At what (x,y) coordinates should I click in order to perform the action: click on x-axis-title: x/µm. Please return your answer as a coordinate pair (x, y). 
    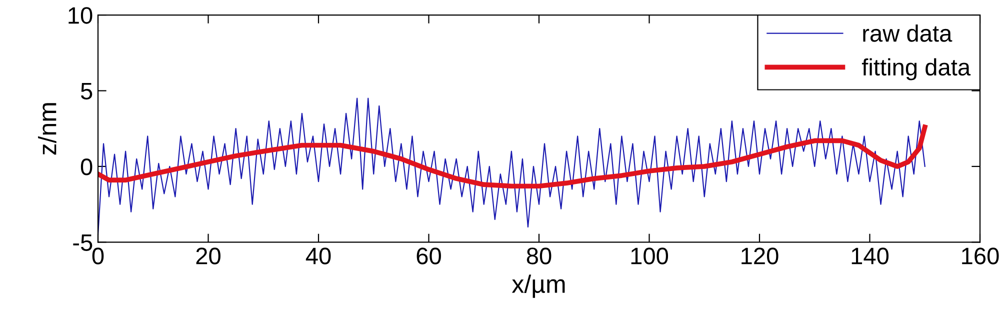
    Looking at the image, I should click on (538, 286).